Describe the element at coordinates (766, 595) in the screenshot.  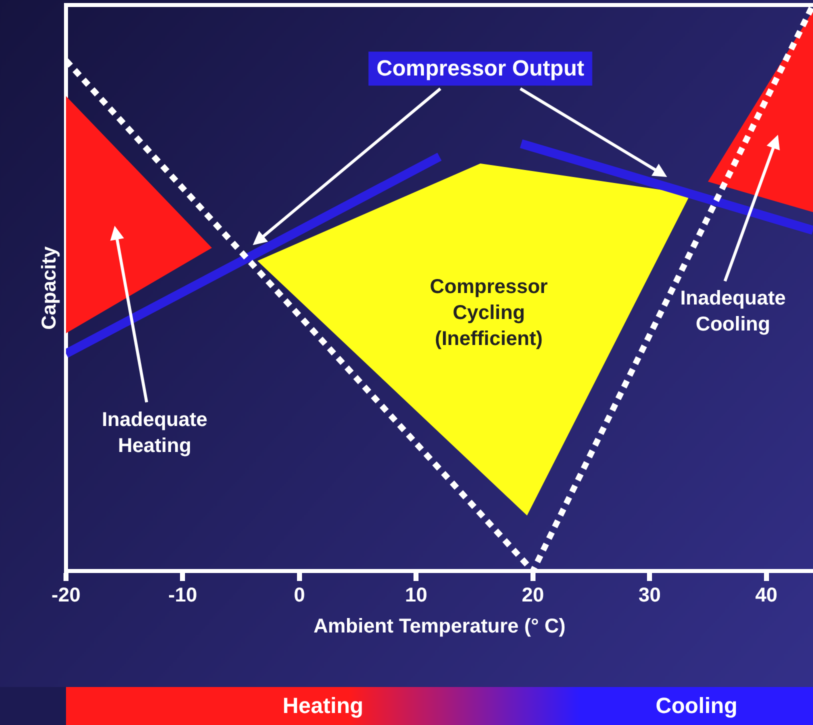
I see `x-tick-label: 40` at that location.